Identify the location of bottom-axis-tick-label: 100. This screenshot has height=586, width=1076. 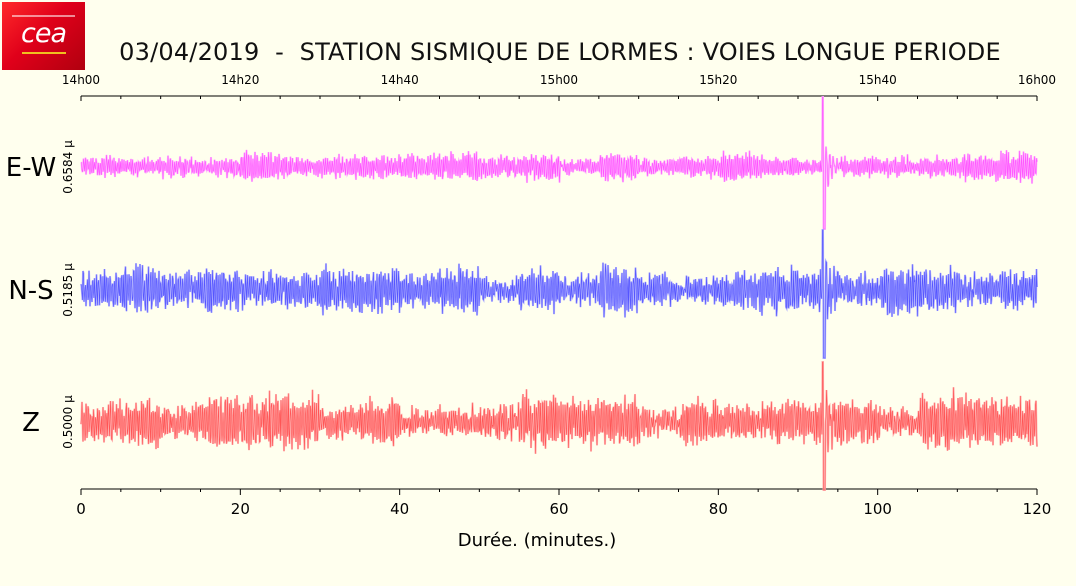
(877, 509).